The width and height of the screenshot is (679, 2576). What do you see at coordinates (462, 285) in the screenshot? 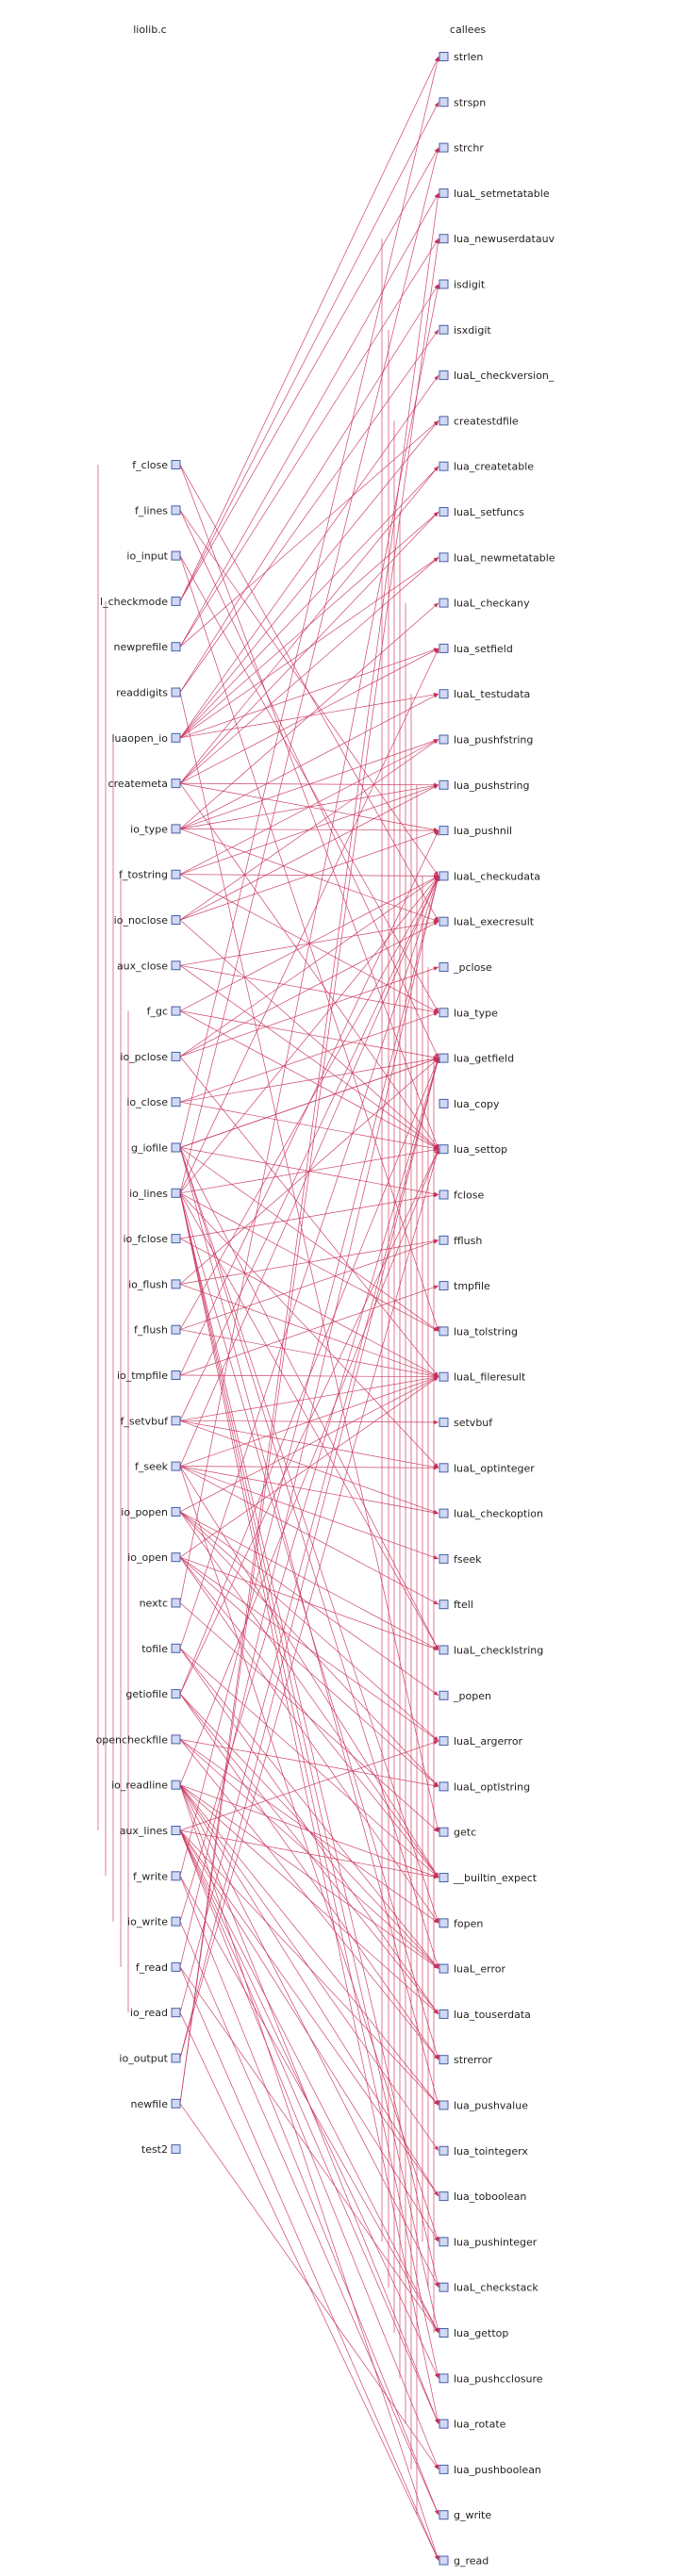
I see `callee-node-isdigit: isdigit` at bounding box center [462, 285].